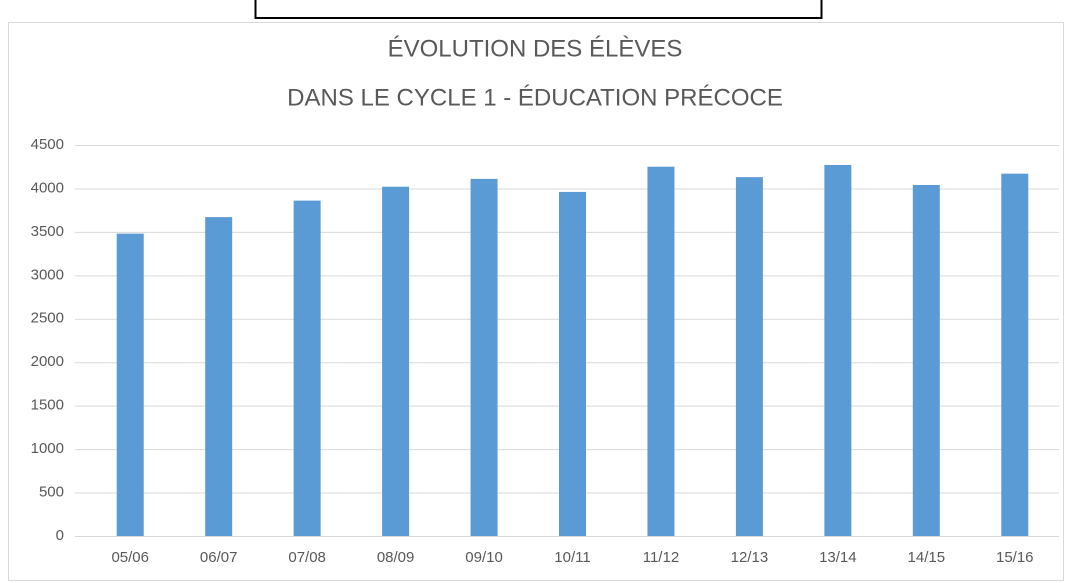 Image resolution: width=1071 pixels, height=583 pixels. I want to click on y-tick-label: 0, so click(60, 535).